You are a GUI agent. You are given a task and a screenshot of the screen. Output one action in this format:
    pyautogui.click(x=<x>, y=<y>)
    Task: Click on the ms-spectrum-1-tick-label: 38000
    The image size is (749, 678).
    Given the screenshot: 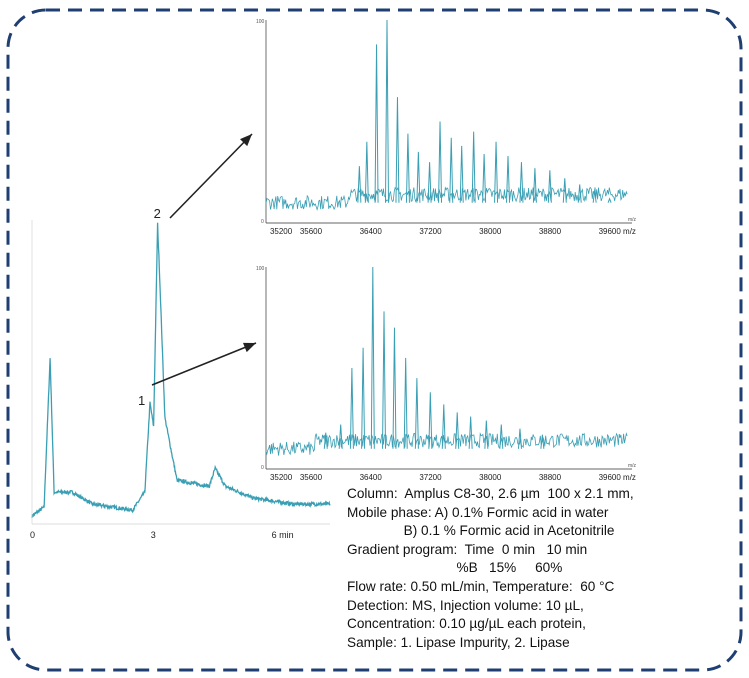 What is the action you would take?
    pyautogui.click(x=490, y=477)
    